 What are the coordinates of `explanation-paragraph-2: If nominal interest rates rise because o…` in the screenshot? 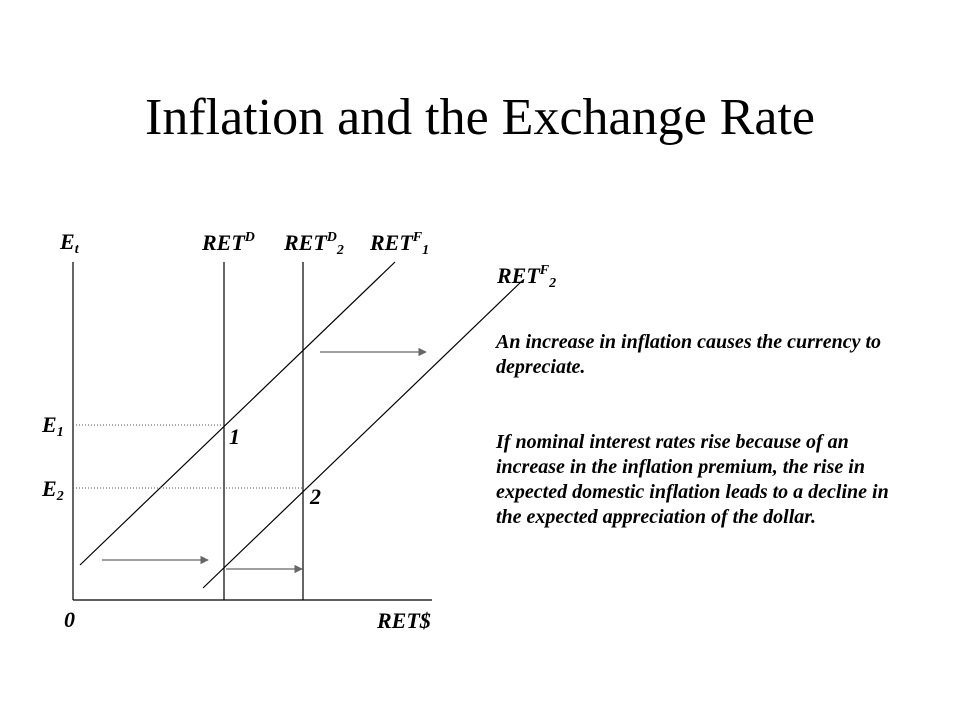 It's located at (692, 479).